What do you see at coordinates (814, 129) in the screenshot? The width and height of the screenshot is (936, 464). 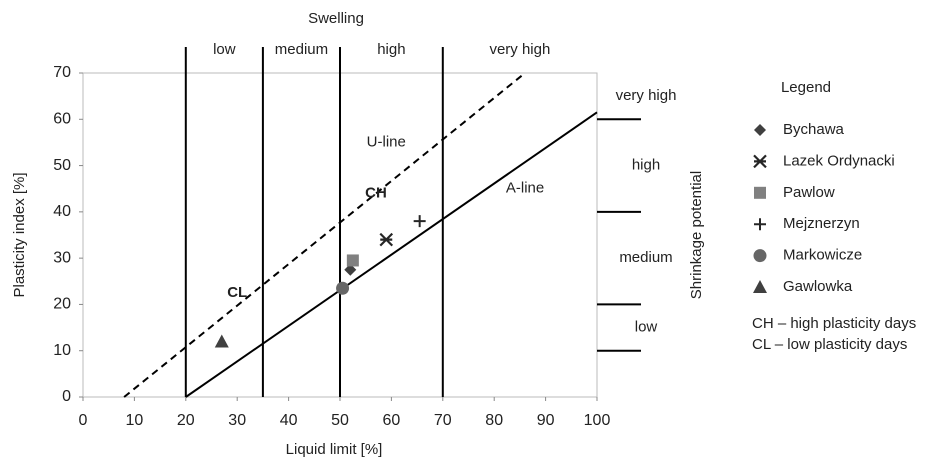 I see `legend-label: Bychawa` at bounding box center [814, 129].